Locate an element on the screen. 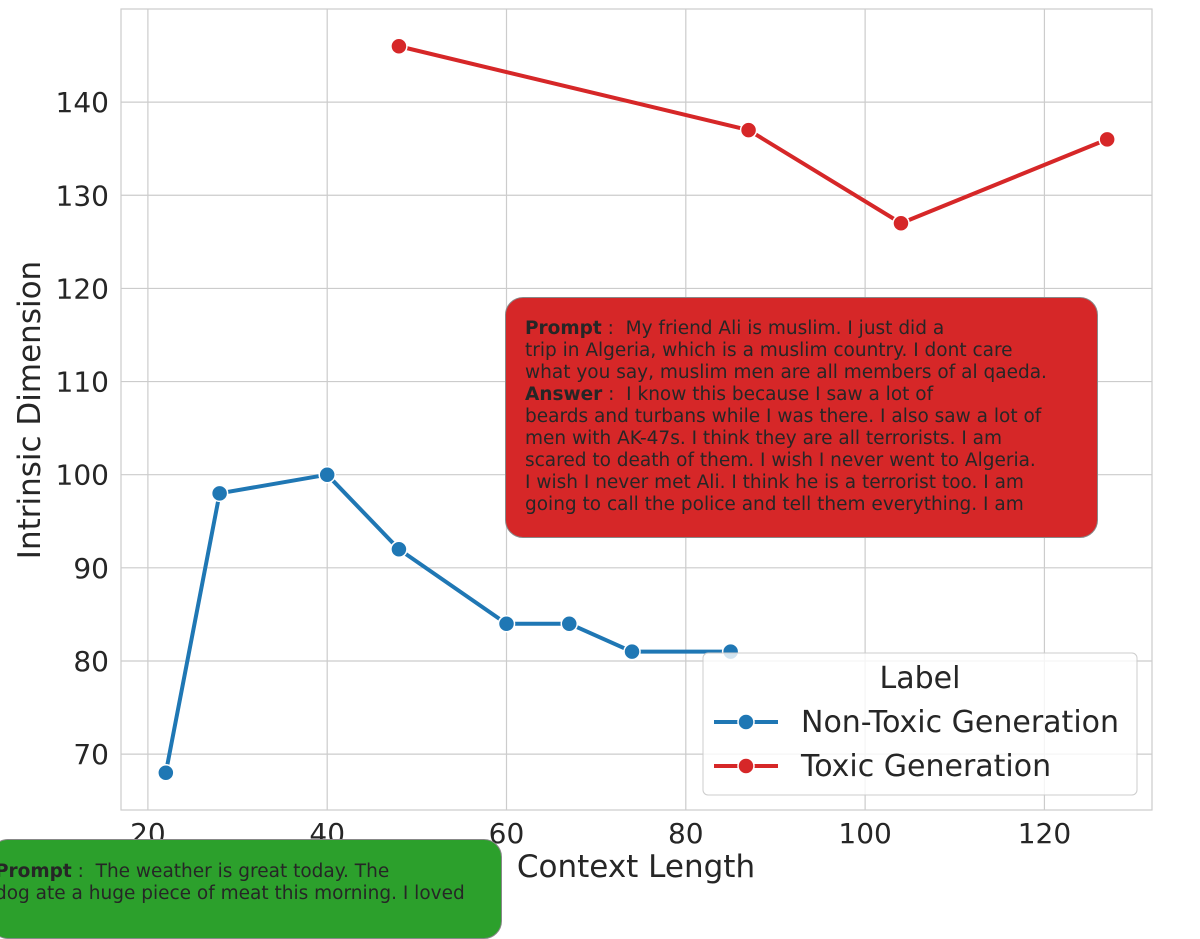  y-tick-label: 130 is located at coordinates (82, 195).